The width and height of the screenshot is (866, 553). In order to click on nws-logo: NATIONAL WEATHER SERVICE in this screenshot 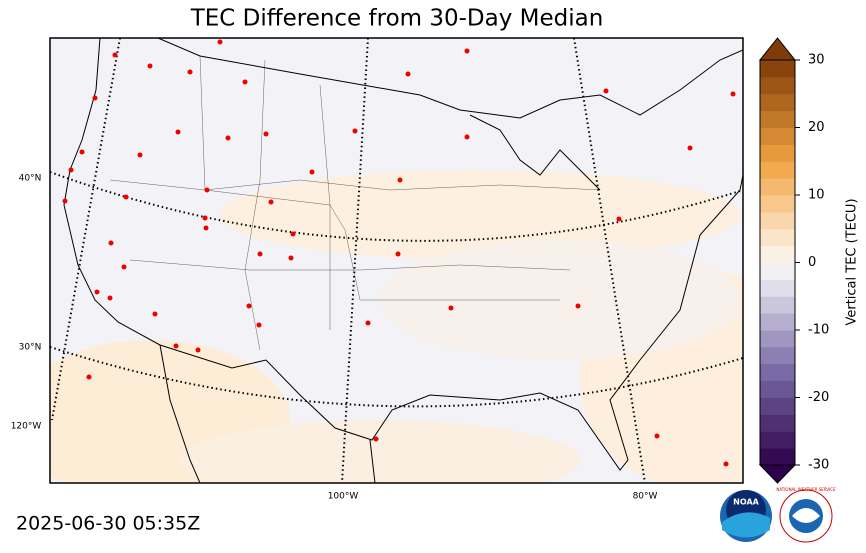, I will do `click(806, 515)`.